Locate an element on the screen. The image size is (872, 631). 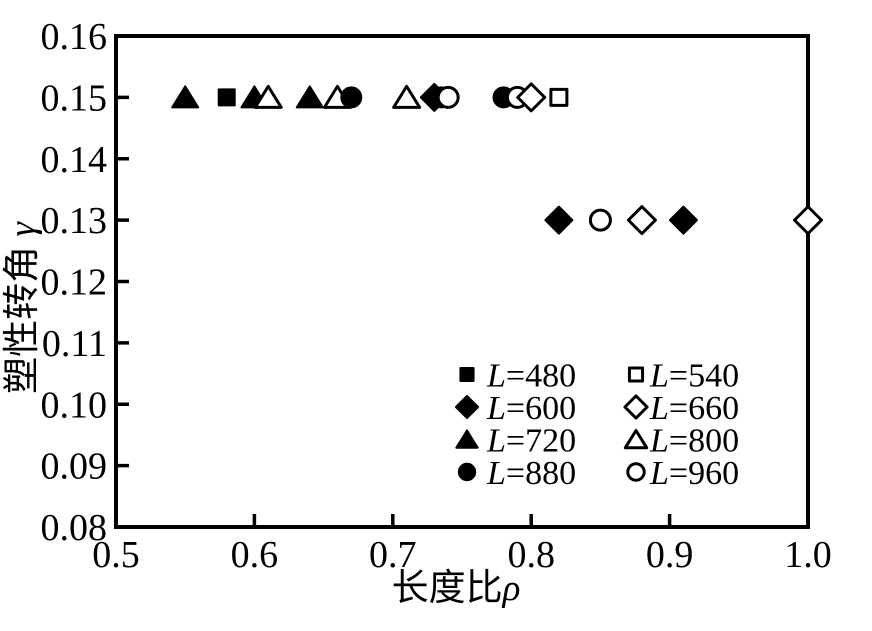
x-tick-label: 1.0 is located at coordinates (808, 555).